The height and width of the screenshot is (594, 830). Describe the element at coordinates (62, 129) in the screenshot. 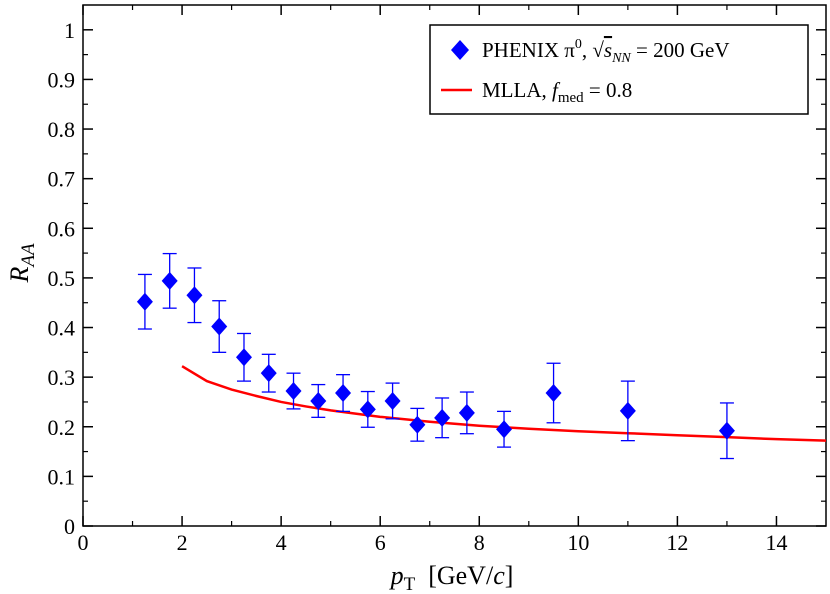

I see `y-tick-label: 0.8` at that location.